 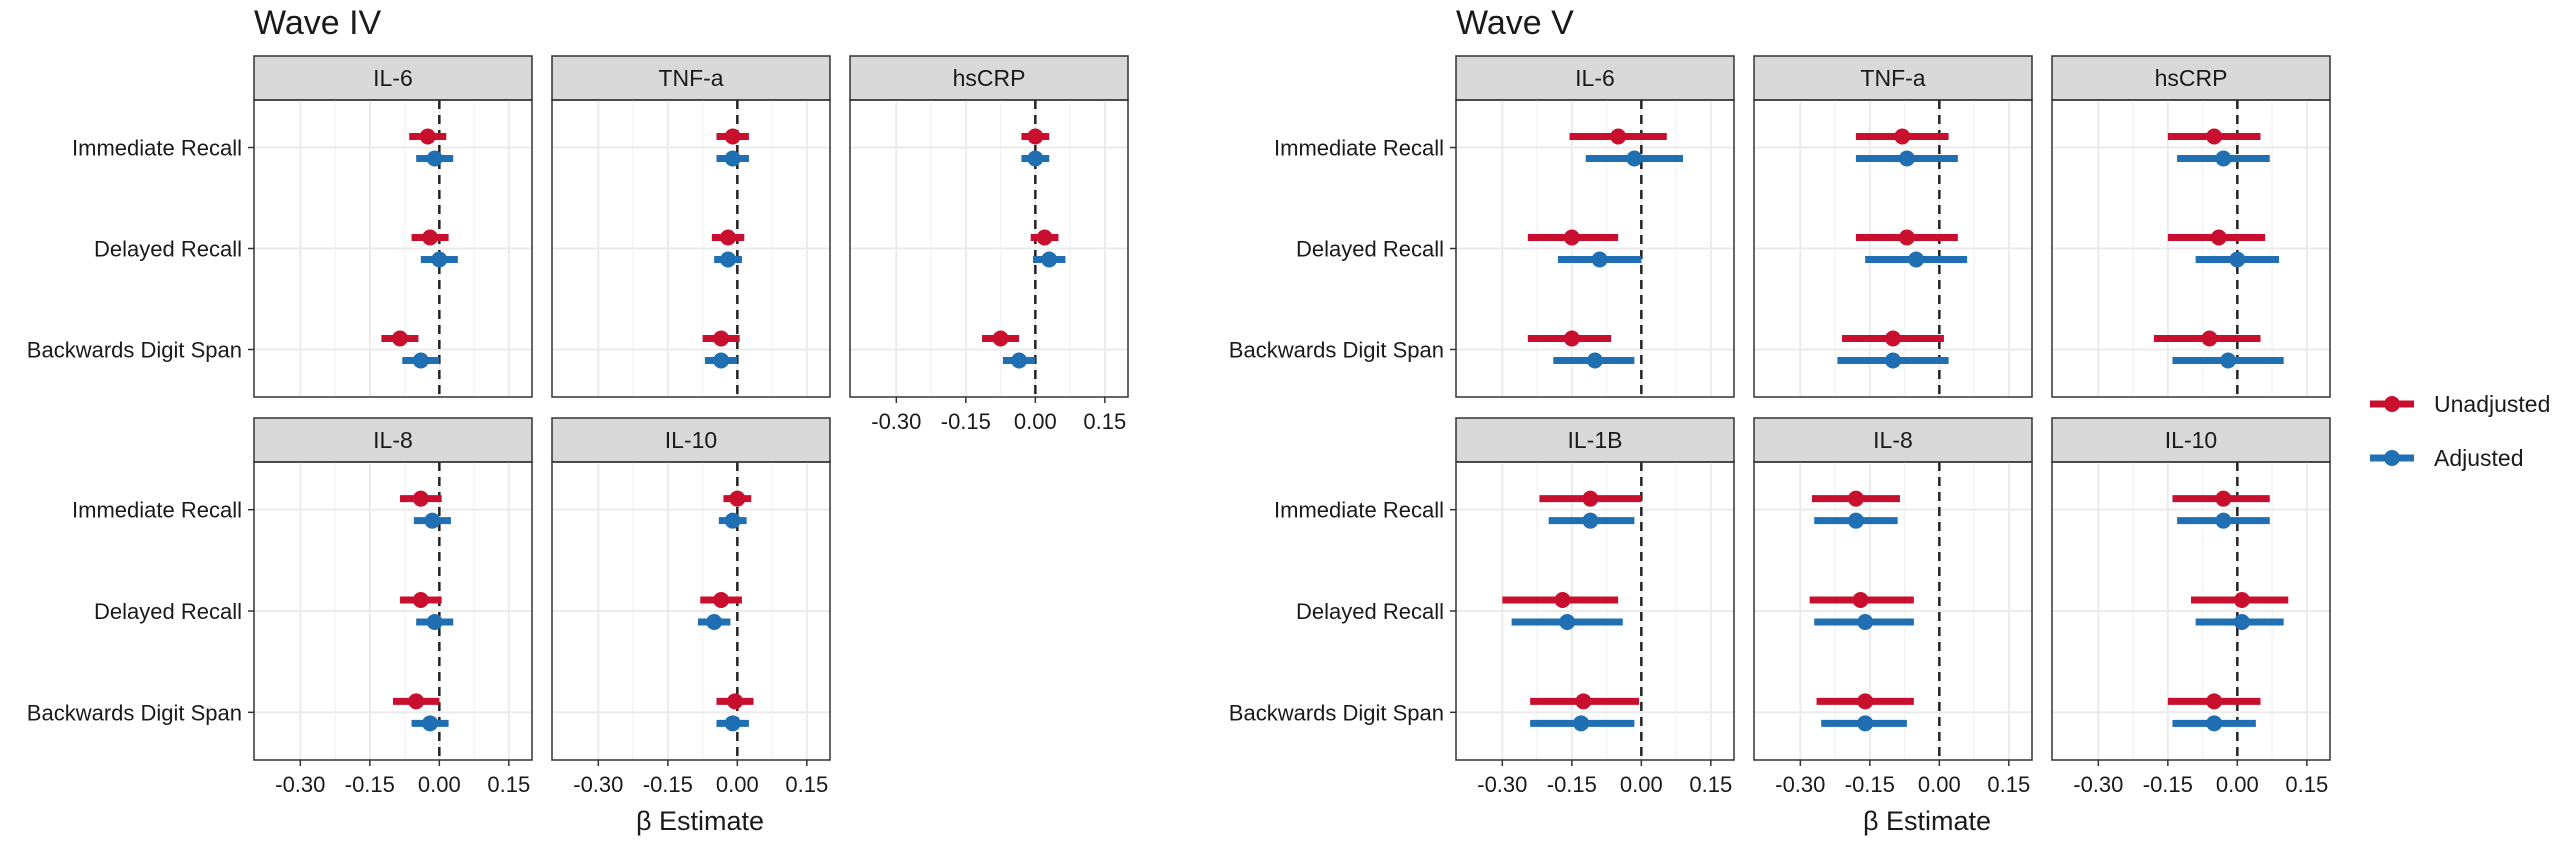 I want to click on panel-strip-label: hsCRP, so click(x=2191, y=78).